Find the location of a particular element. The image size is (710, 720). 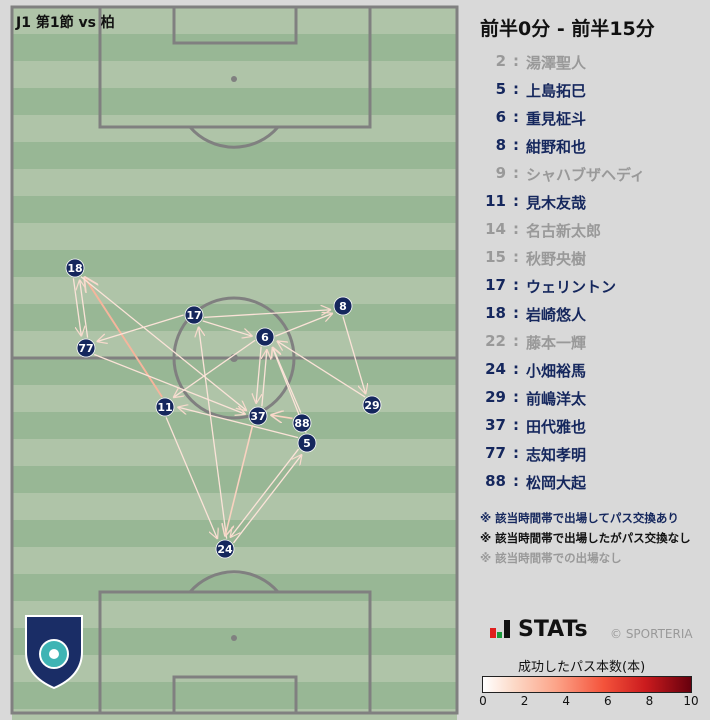

roster-item: 88: 松岡大起 is located at coordinates (561, 486).